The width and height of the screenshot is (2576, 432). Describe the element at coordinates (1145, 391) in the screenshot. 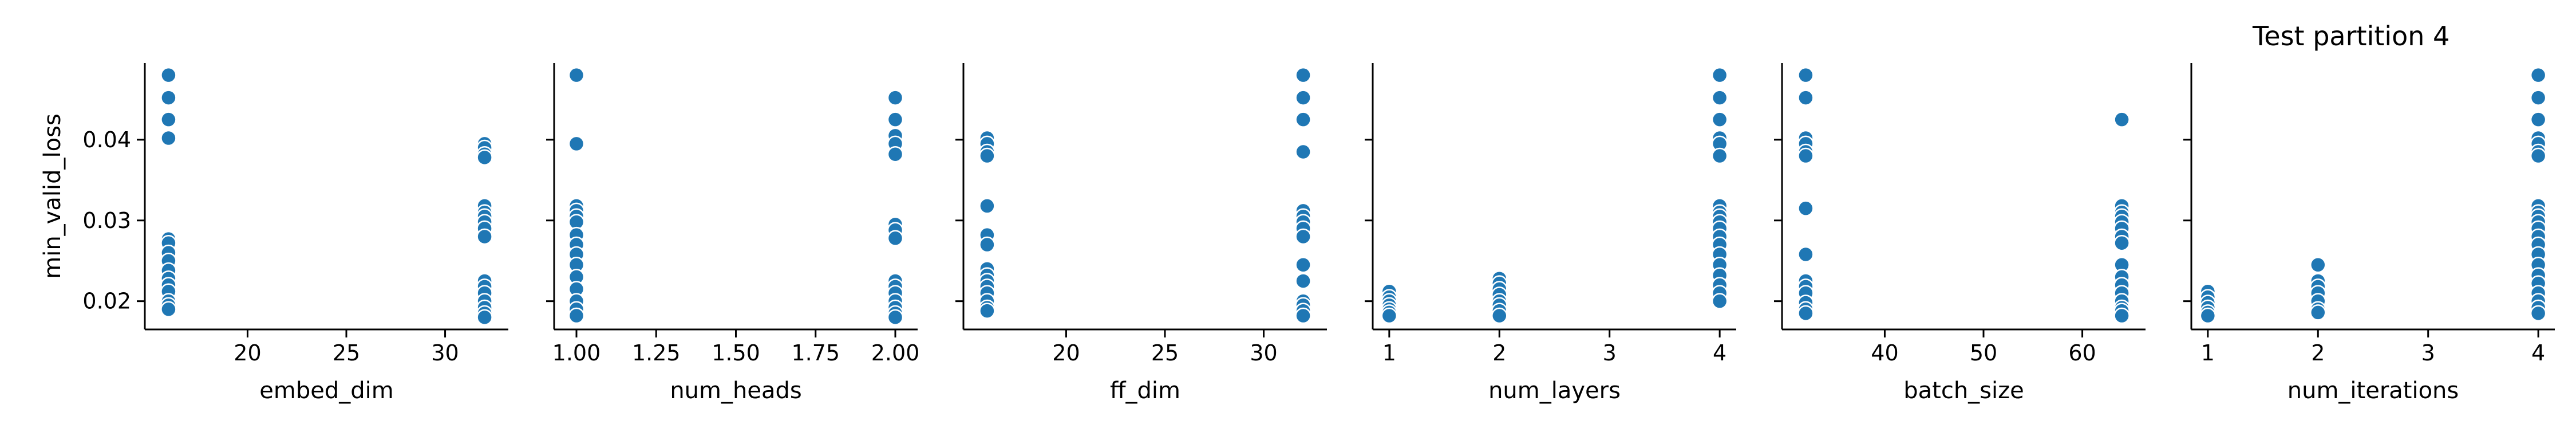

I see `x-axis-label: ff_dim` at that location.